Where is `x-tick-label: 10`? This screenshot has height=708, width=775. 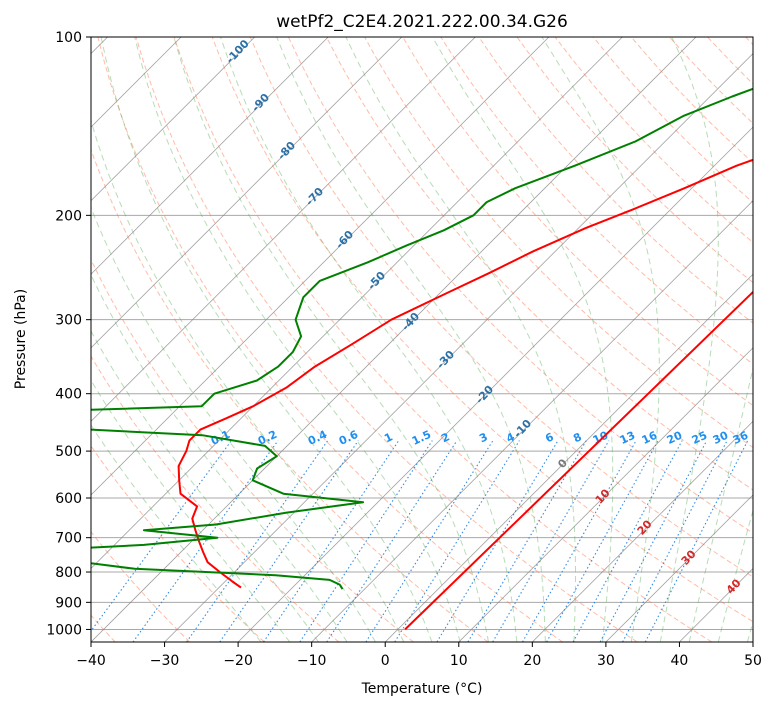
x-tick-label: 10 is located at coordinates (459, 661).